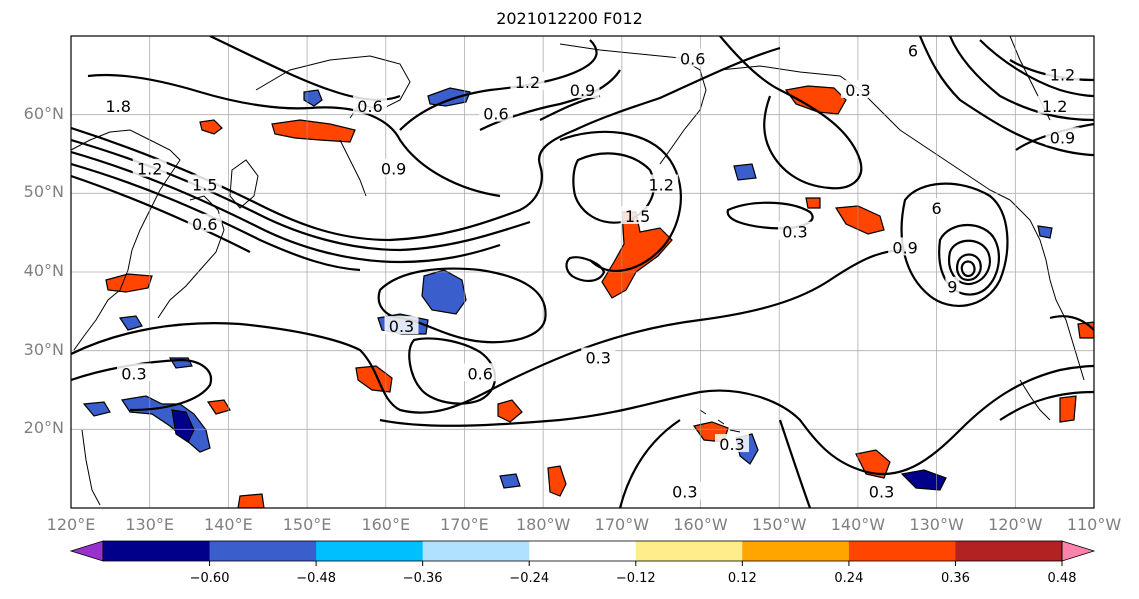 The width and height of the screenshot is (1139, 599). I want to click on colorbar-tick-label: −0.60, so click(209, 578).